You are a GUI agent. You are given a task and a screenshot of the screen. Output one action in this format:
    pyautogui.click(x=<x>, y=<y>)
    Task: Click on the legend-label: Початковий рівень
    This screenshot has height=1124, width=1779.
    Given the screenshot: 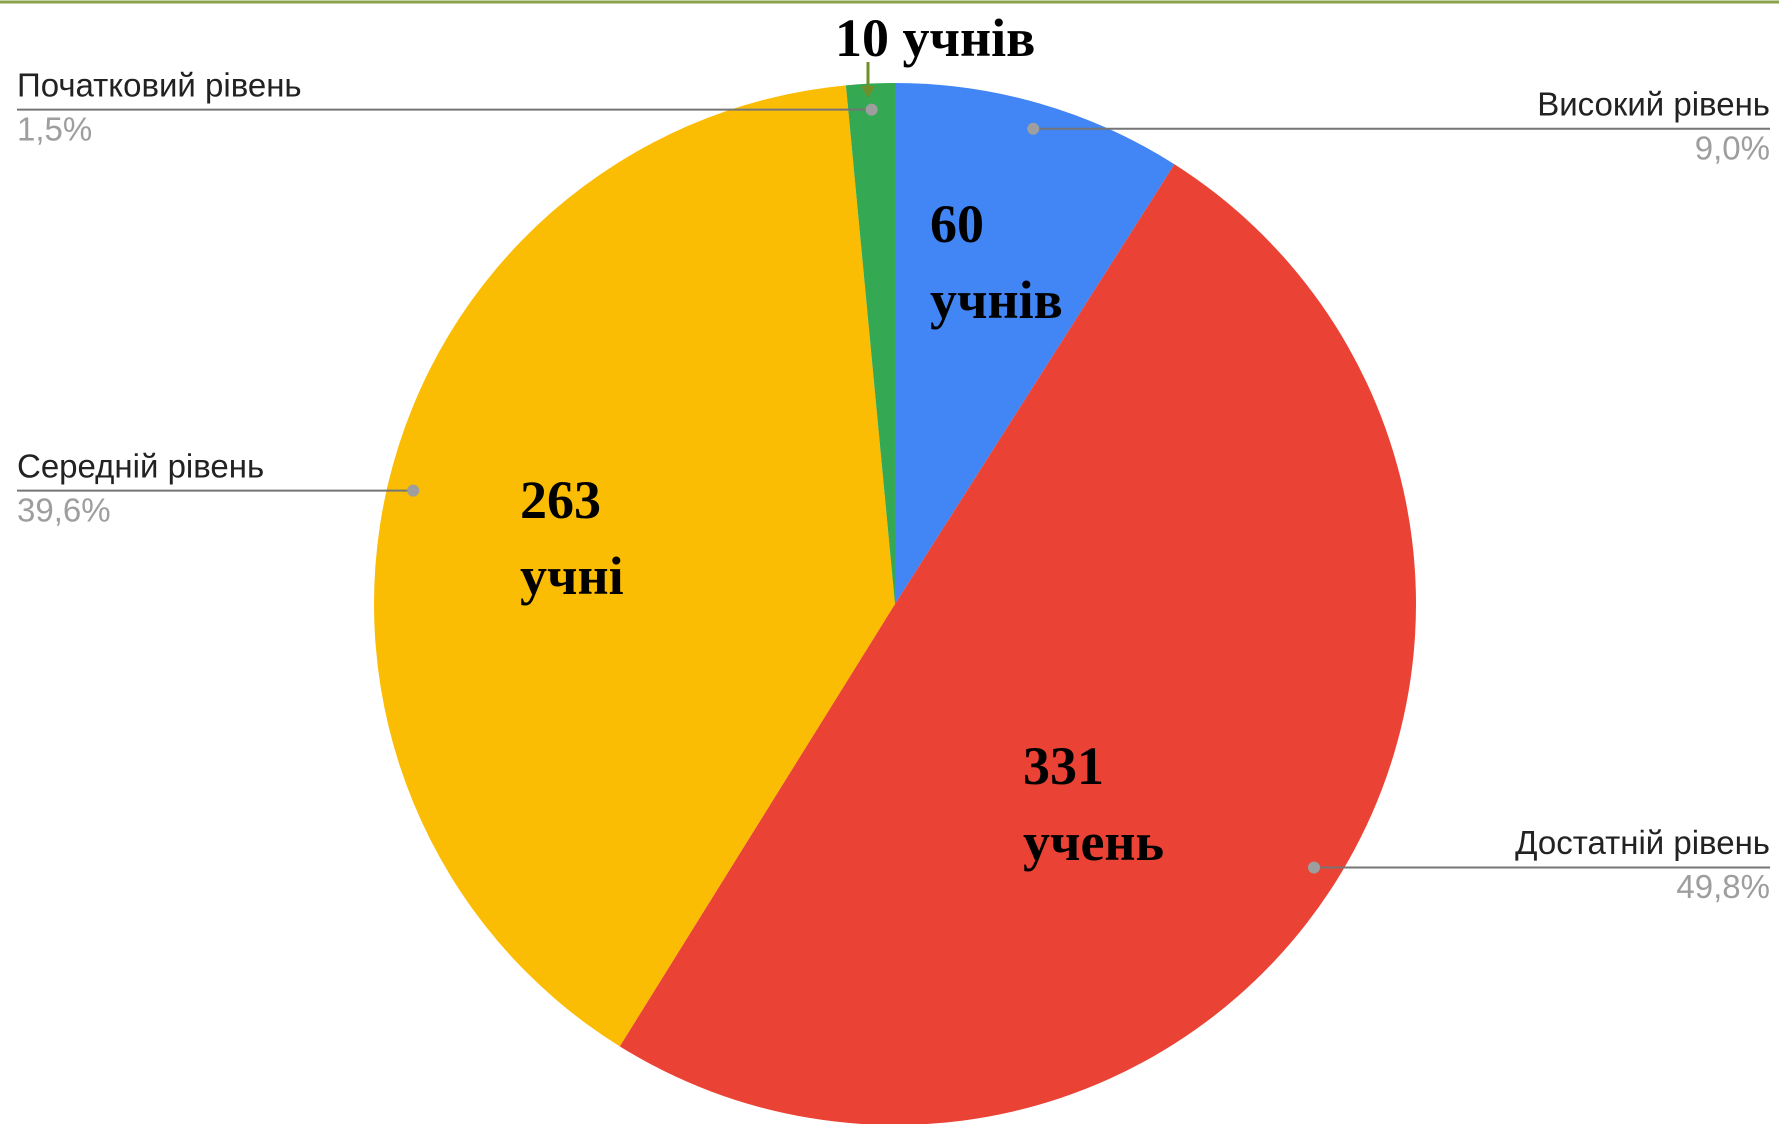 What is the action you would take?
    pyautogui.click(x=159, y=84)
    